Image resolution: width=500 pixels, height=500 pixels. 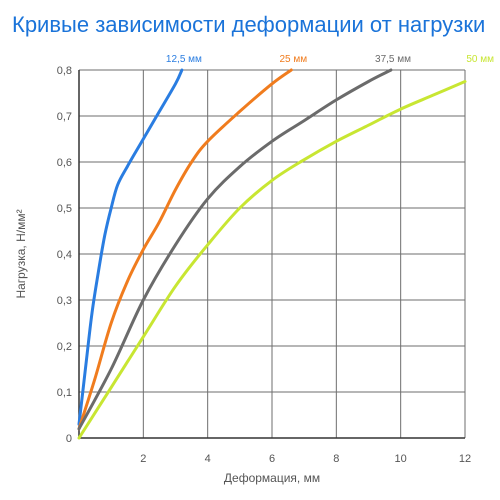 What do you see at coordinates (69, 439) in the screenshot?
I see `y-tick-label: 0` at bounding box center [69, 439].